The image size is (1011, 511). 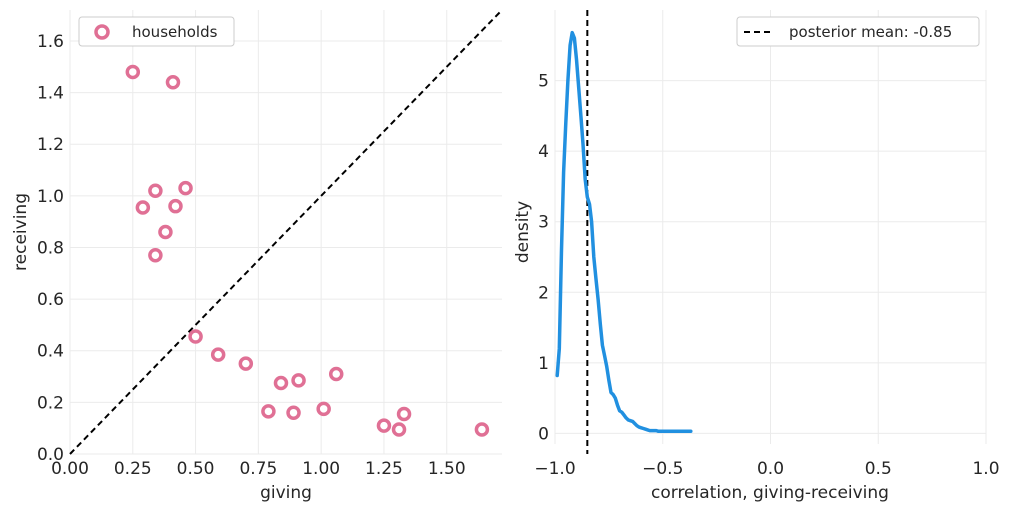 What do you see at coordinates (21, 232) in the screenshot?
I see `scatter-y-label: receiving` at bounding box center [21, 232].